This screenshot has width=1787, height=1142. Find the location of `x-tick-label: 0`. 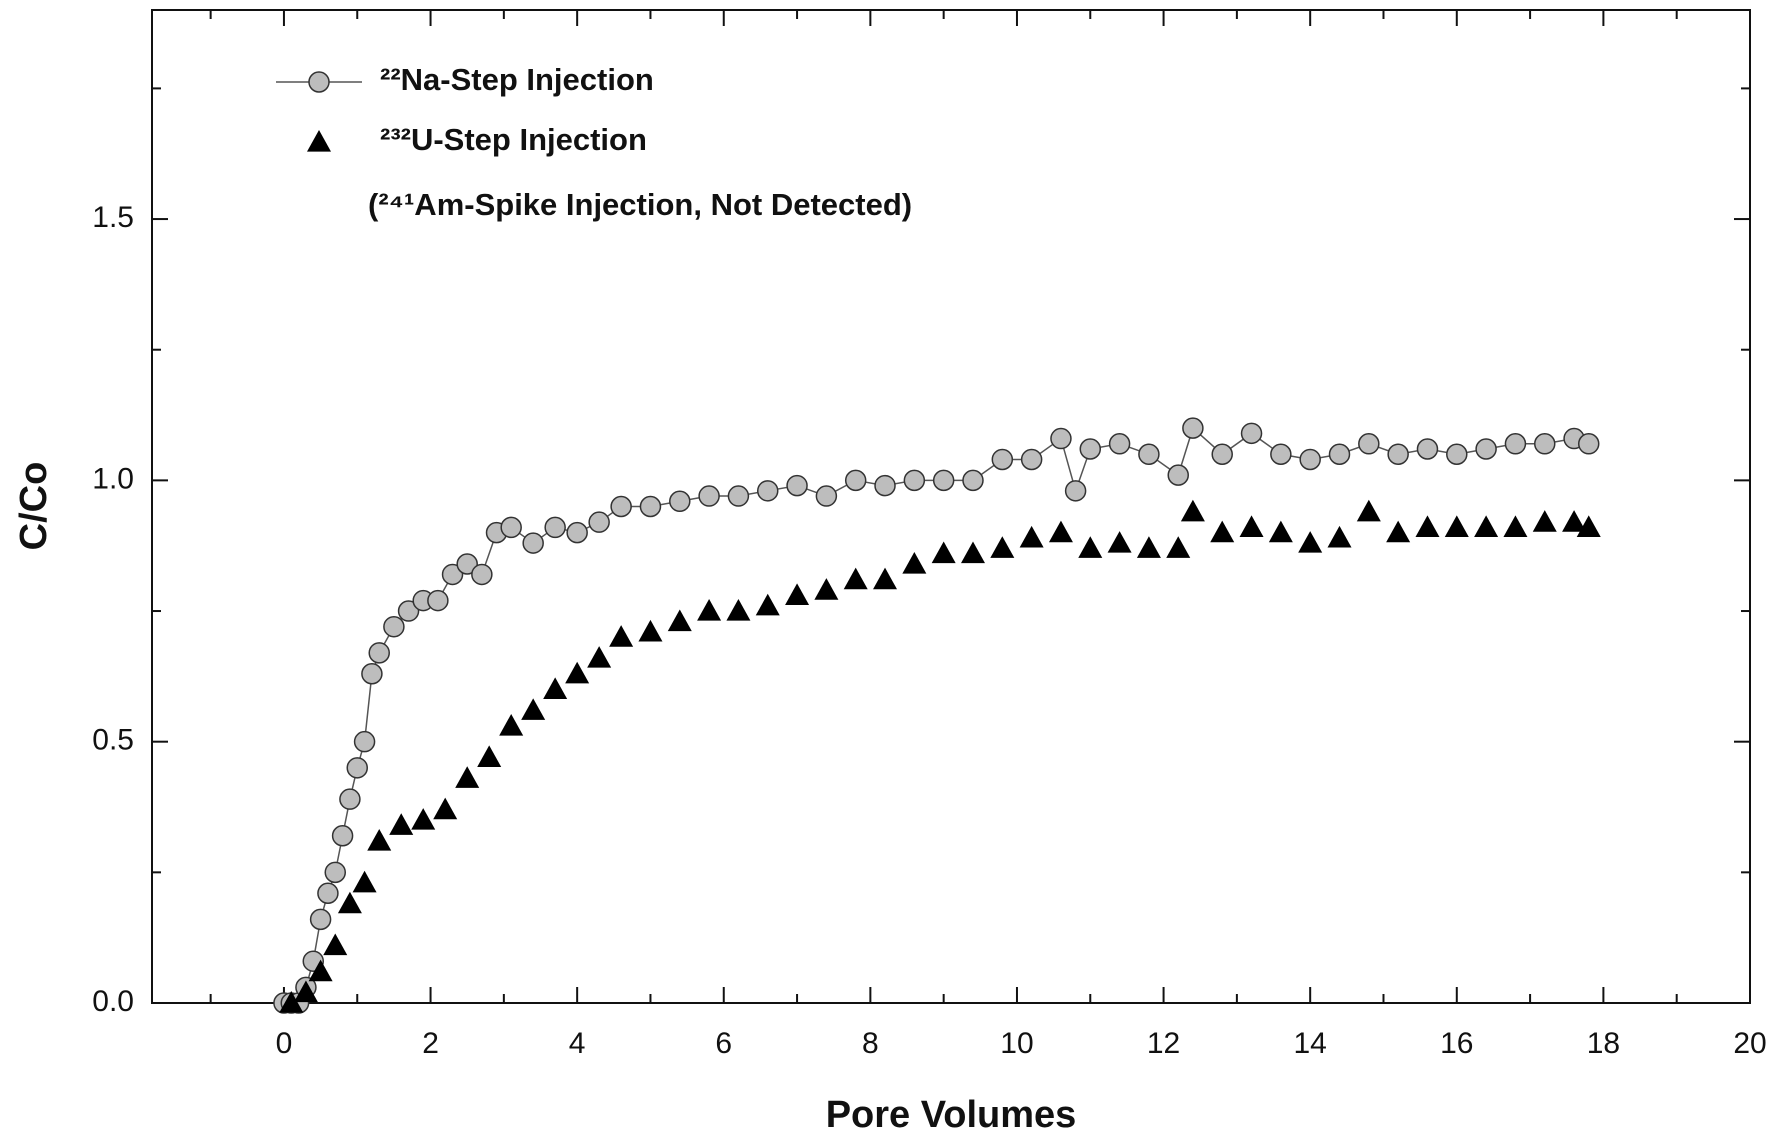

x-tick-label: 0 is located at coordinates (284, 1043).